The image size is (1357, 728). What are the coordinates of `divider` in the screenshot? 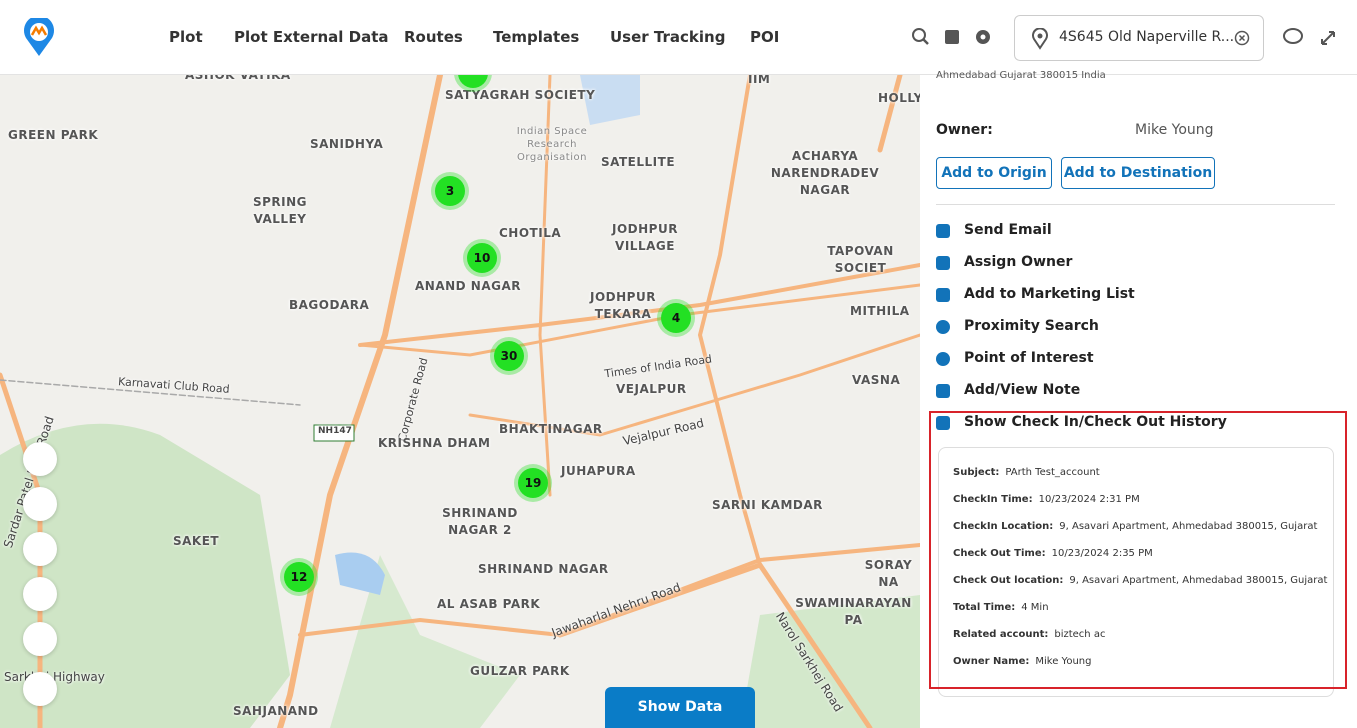 It's located at (1135, 204).